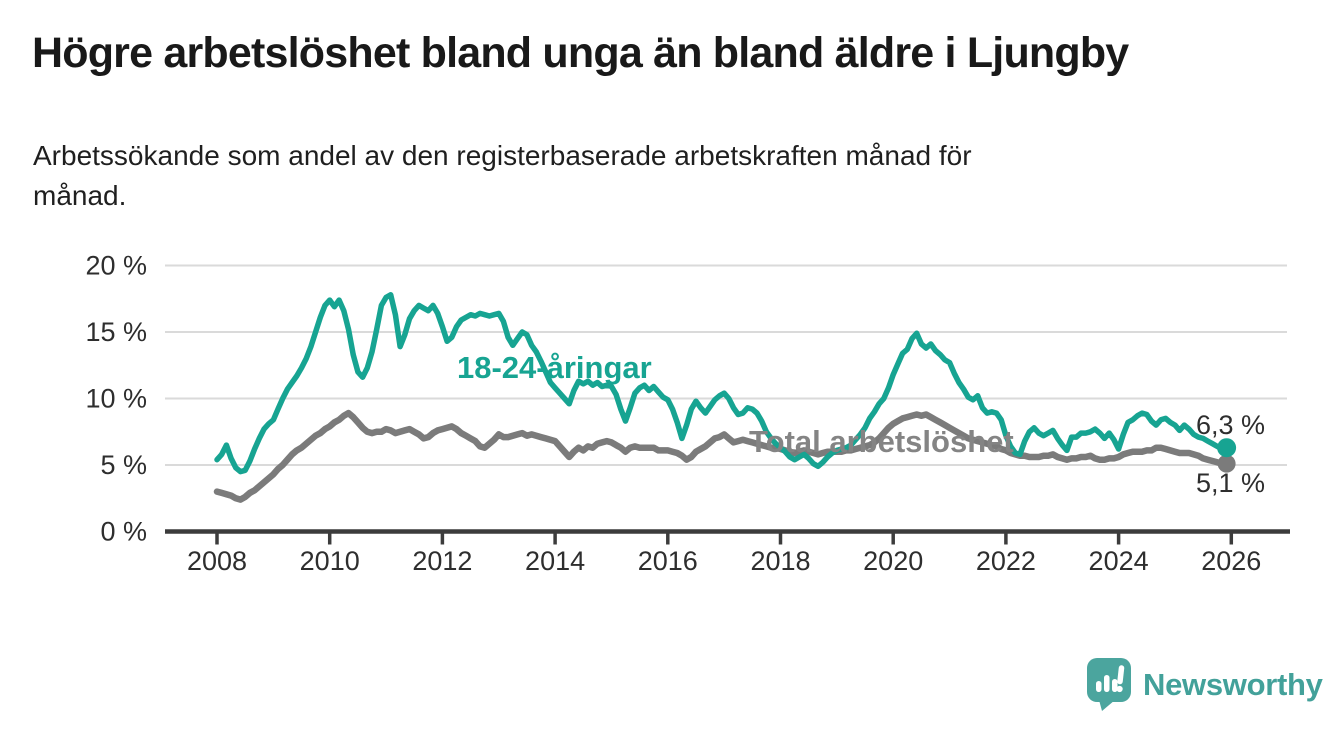 Image resolution: width=1340 pixels, height=734 pixels. Describe the element at coordinates (123, 465) in the screenshot. I see `y-tick-label: 5 %` at that location.